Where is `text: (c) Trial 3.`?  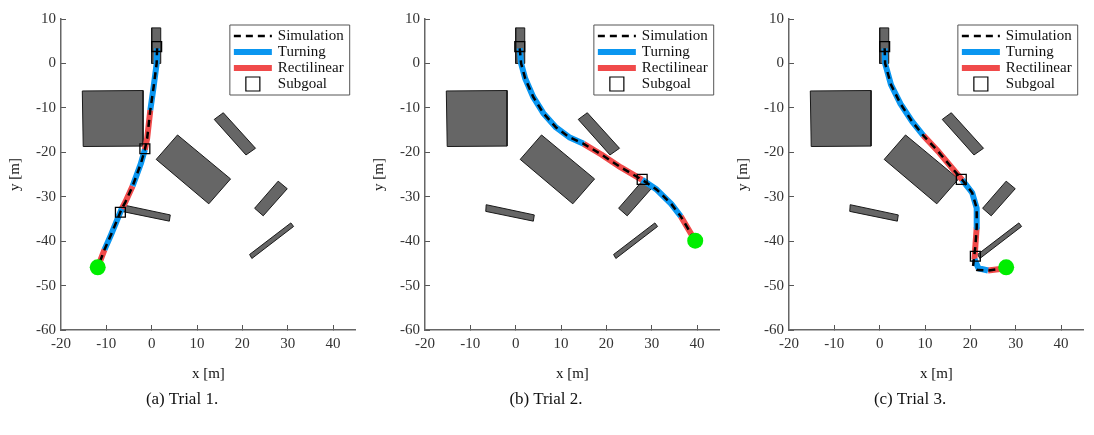
text: (c) Trial 3. is located at coordinates (910, 399).